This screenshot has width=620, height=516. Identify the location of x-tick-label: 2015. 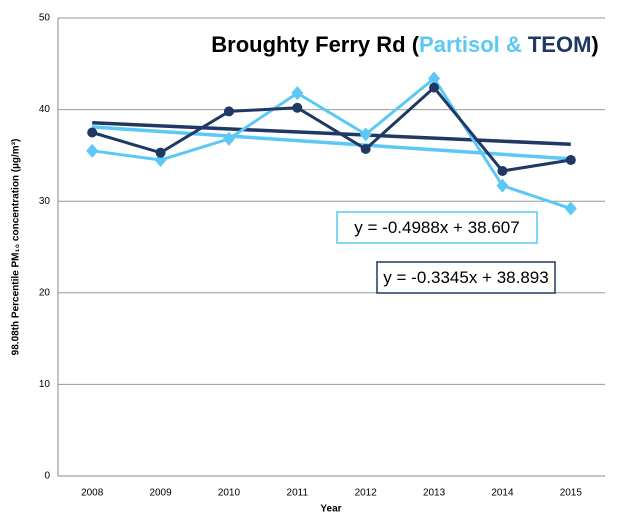
(571, 493).